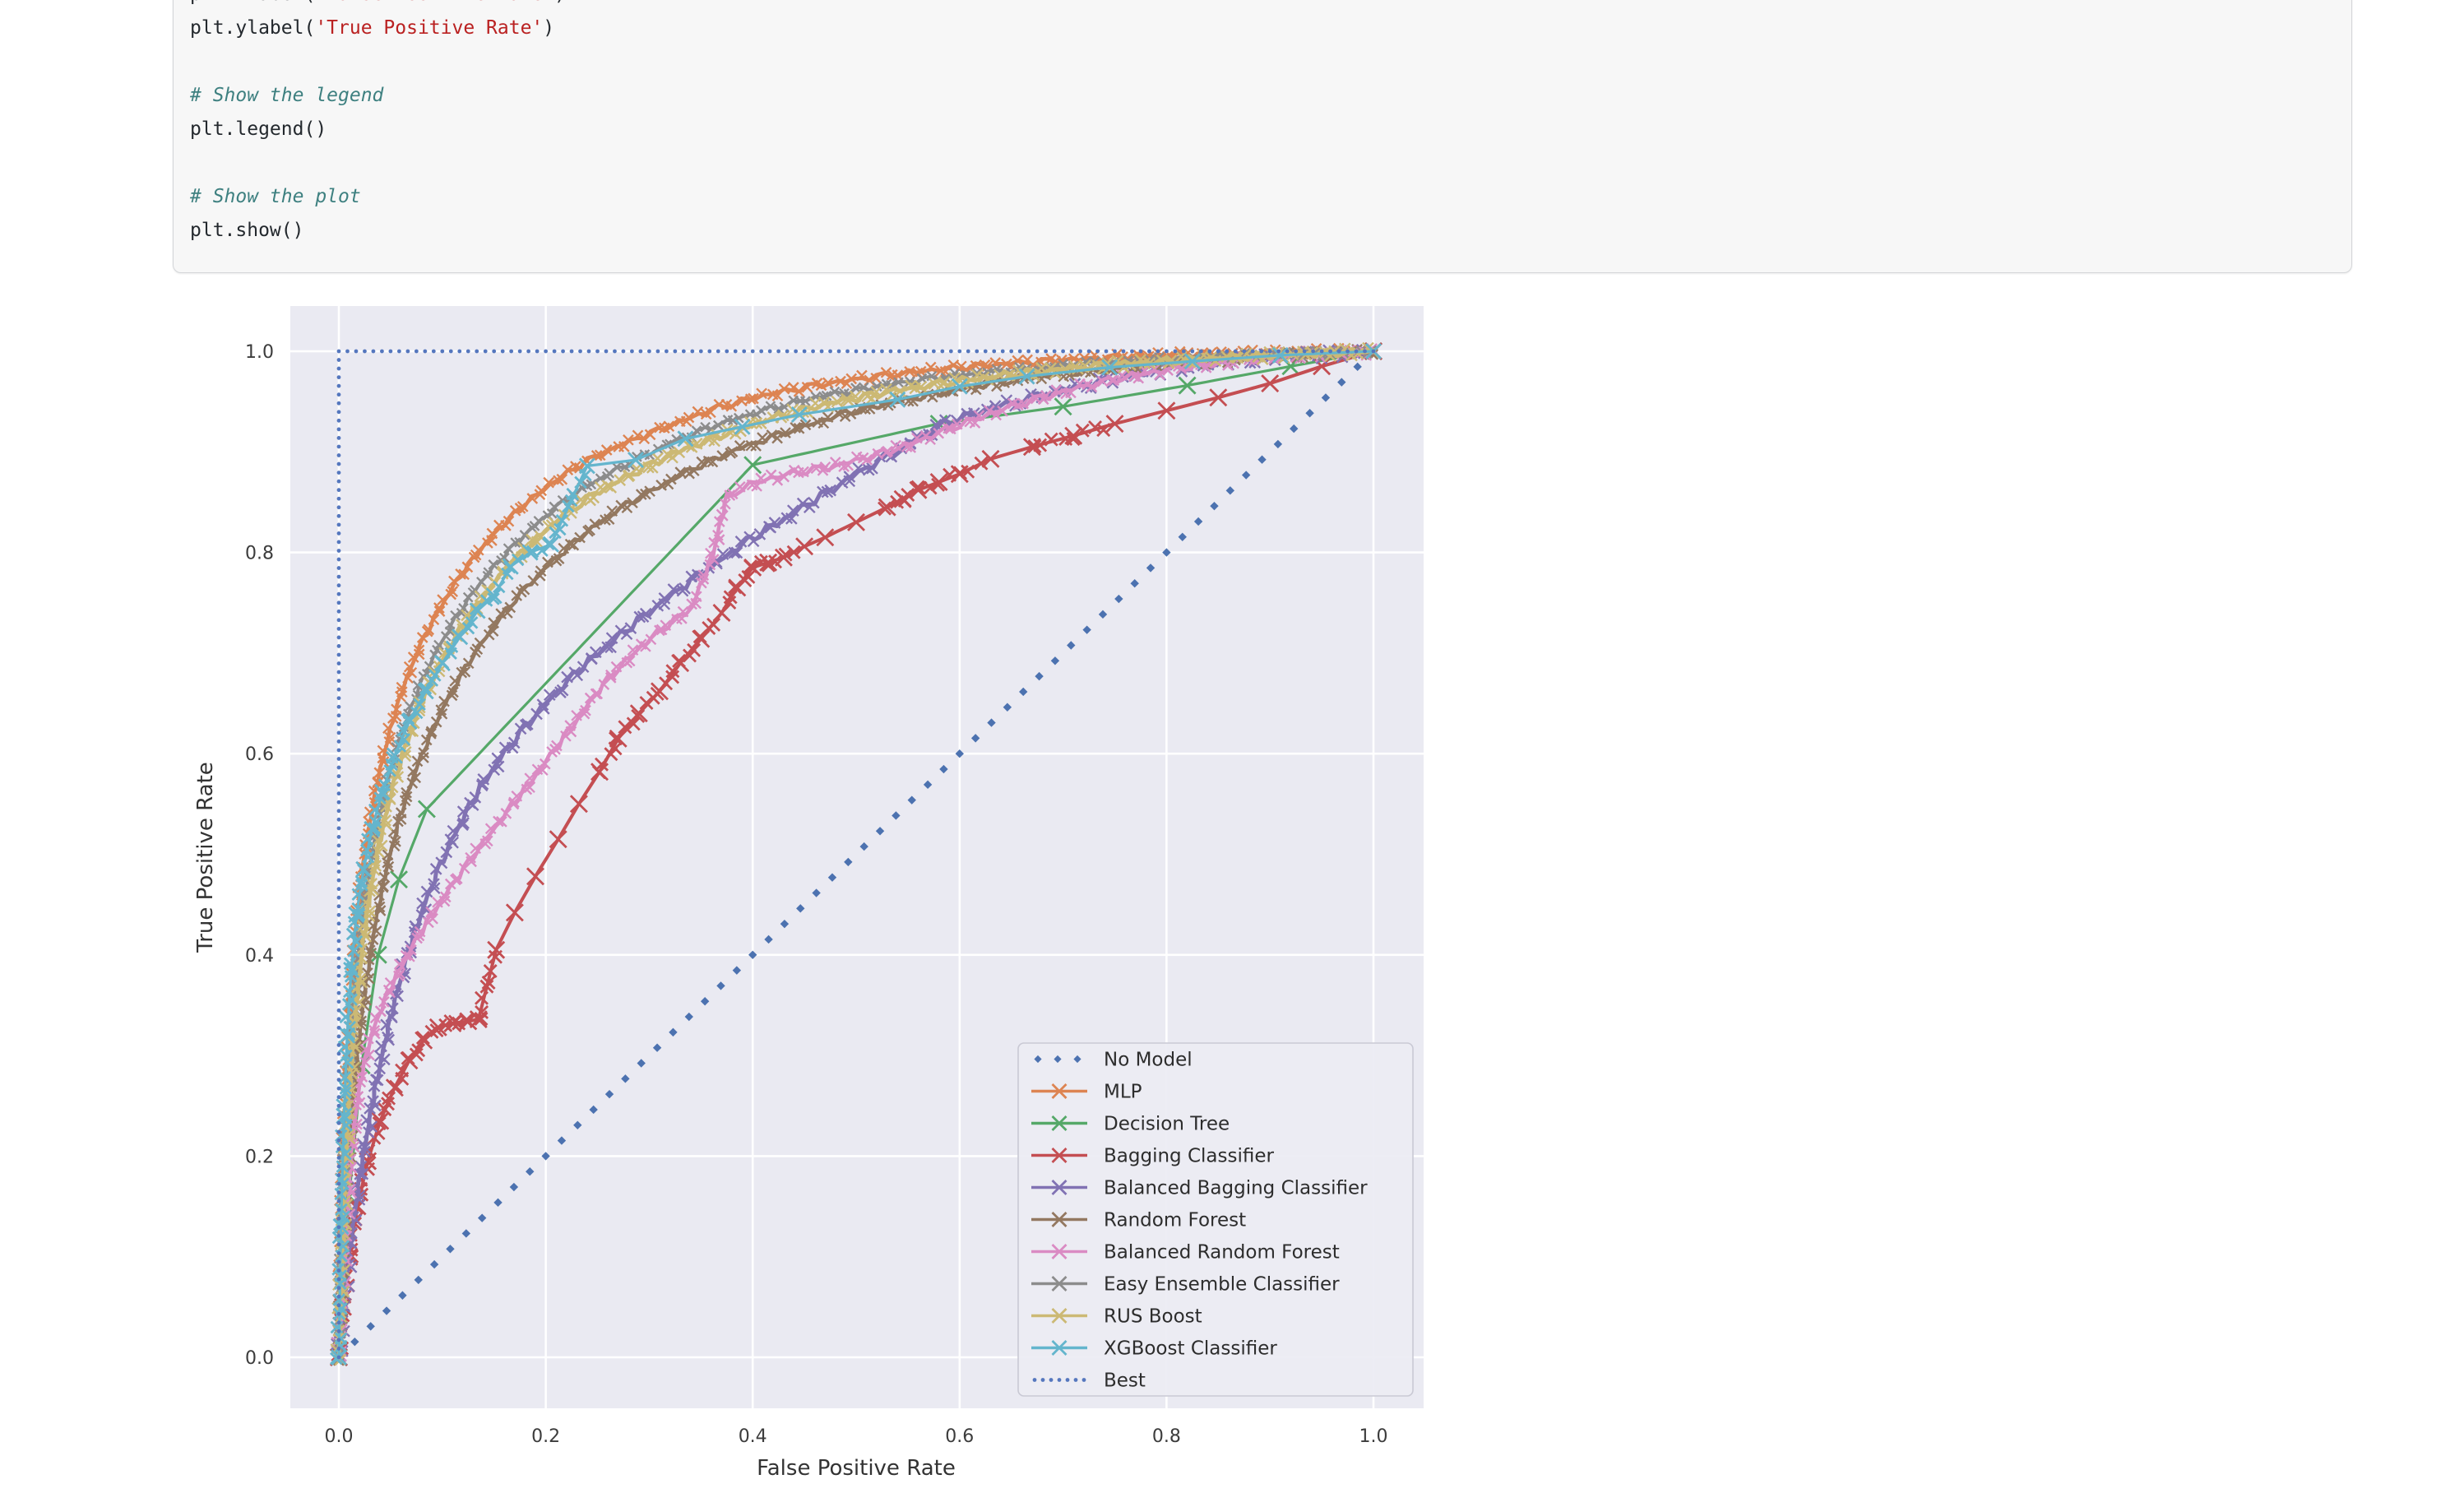 The height and width of the screenshot is (1507, 2464). I want to click on legend-item-bagging-classifier: Bagging Classifier, so click(1152, 1156).